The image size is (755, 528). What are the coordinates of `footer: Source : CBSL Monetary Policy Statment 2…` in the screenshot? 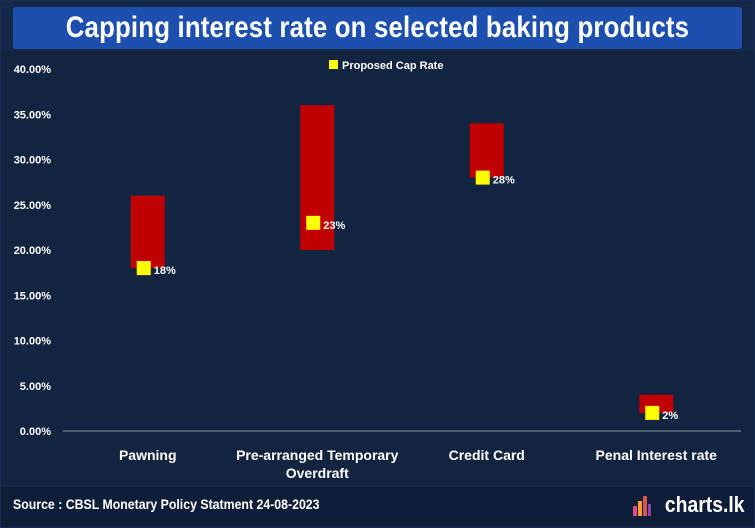 It's located at (377, 507).